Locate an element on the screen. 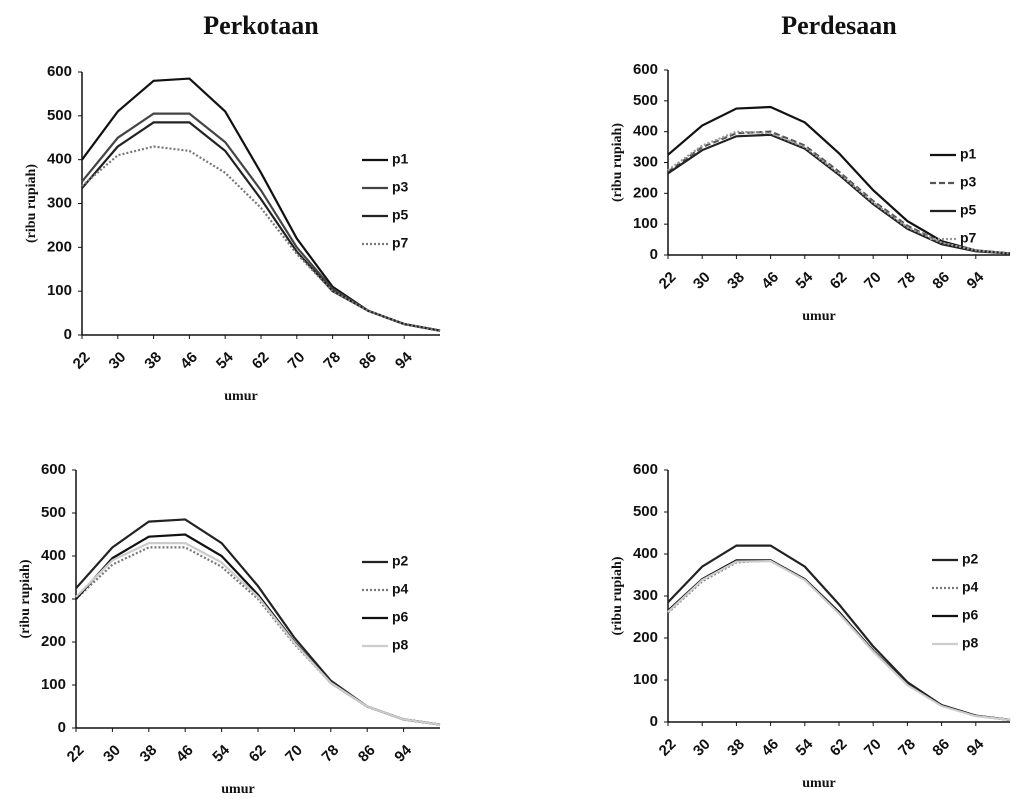 The image size is (1018, 800). chart-title: Perdesaan is located at coordinates (839, 25).